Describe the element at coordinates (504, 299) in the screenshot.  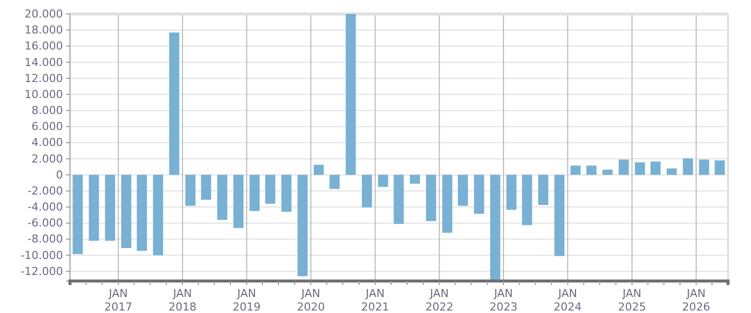
I see `x-tick-label: JAN 2023` at that location.